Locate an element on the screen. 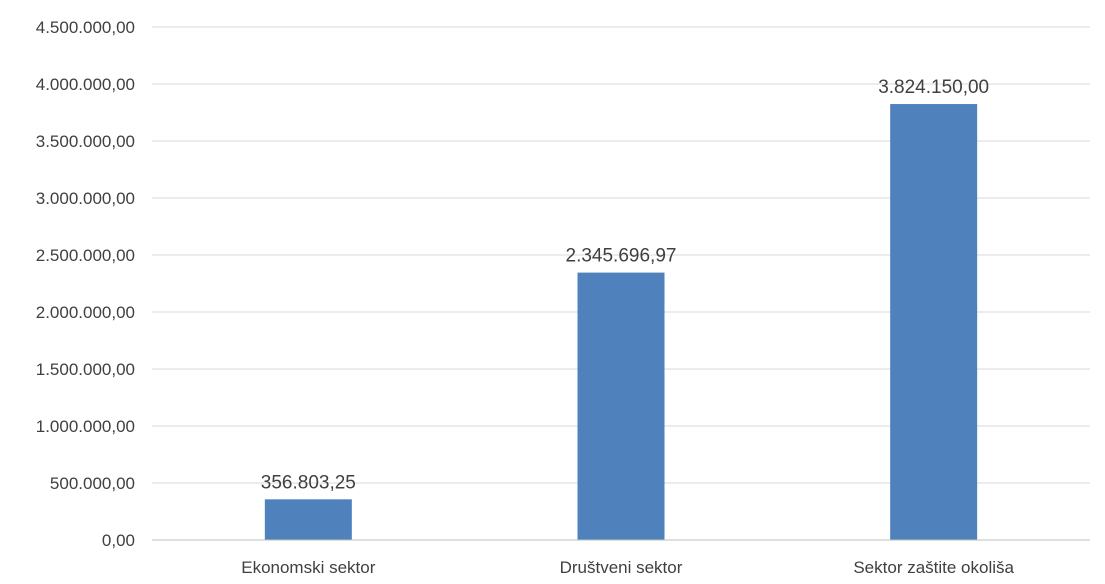  data-label: 2.345.696,97 is located at coordinates (621, 256).